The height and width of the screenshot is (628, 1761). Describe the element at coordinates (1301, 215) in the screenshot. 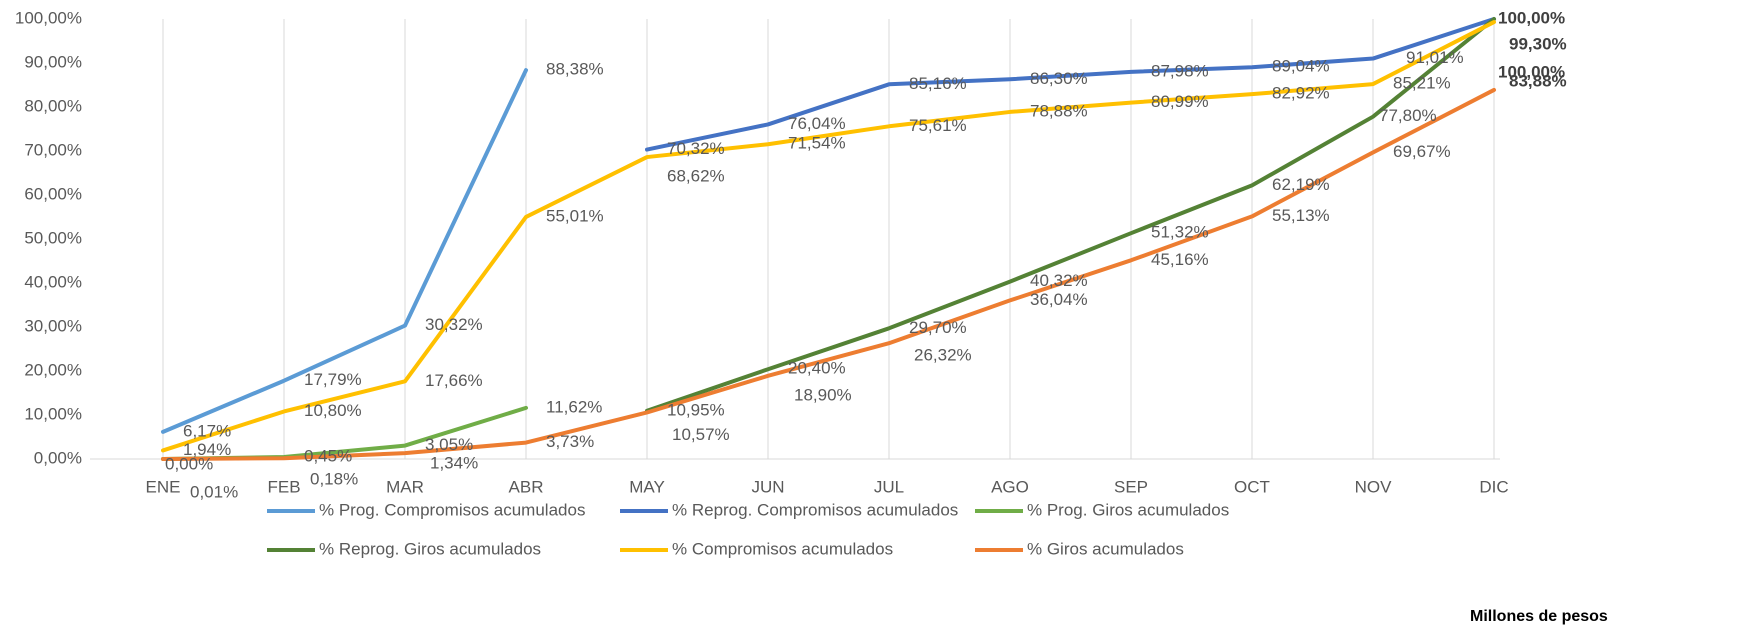

I see `data-label: 55,13%` at that location.